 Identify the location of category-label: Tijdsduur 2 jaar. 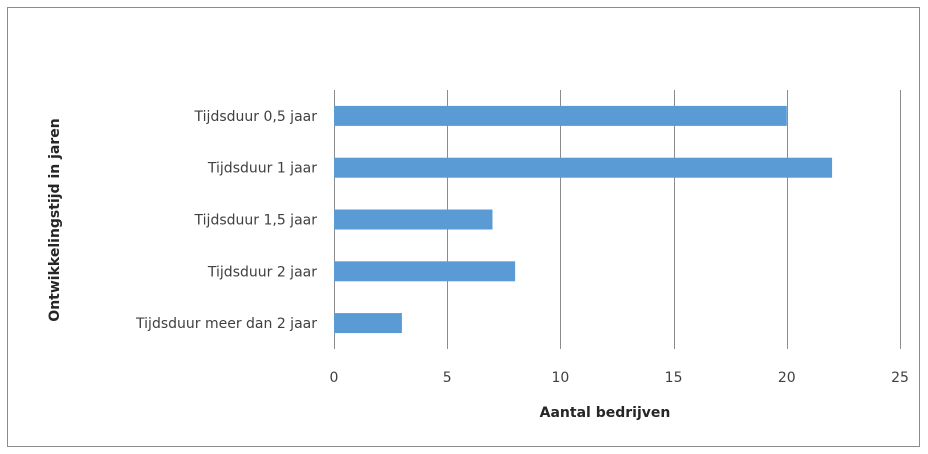
(262, 272).